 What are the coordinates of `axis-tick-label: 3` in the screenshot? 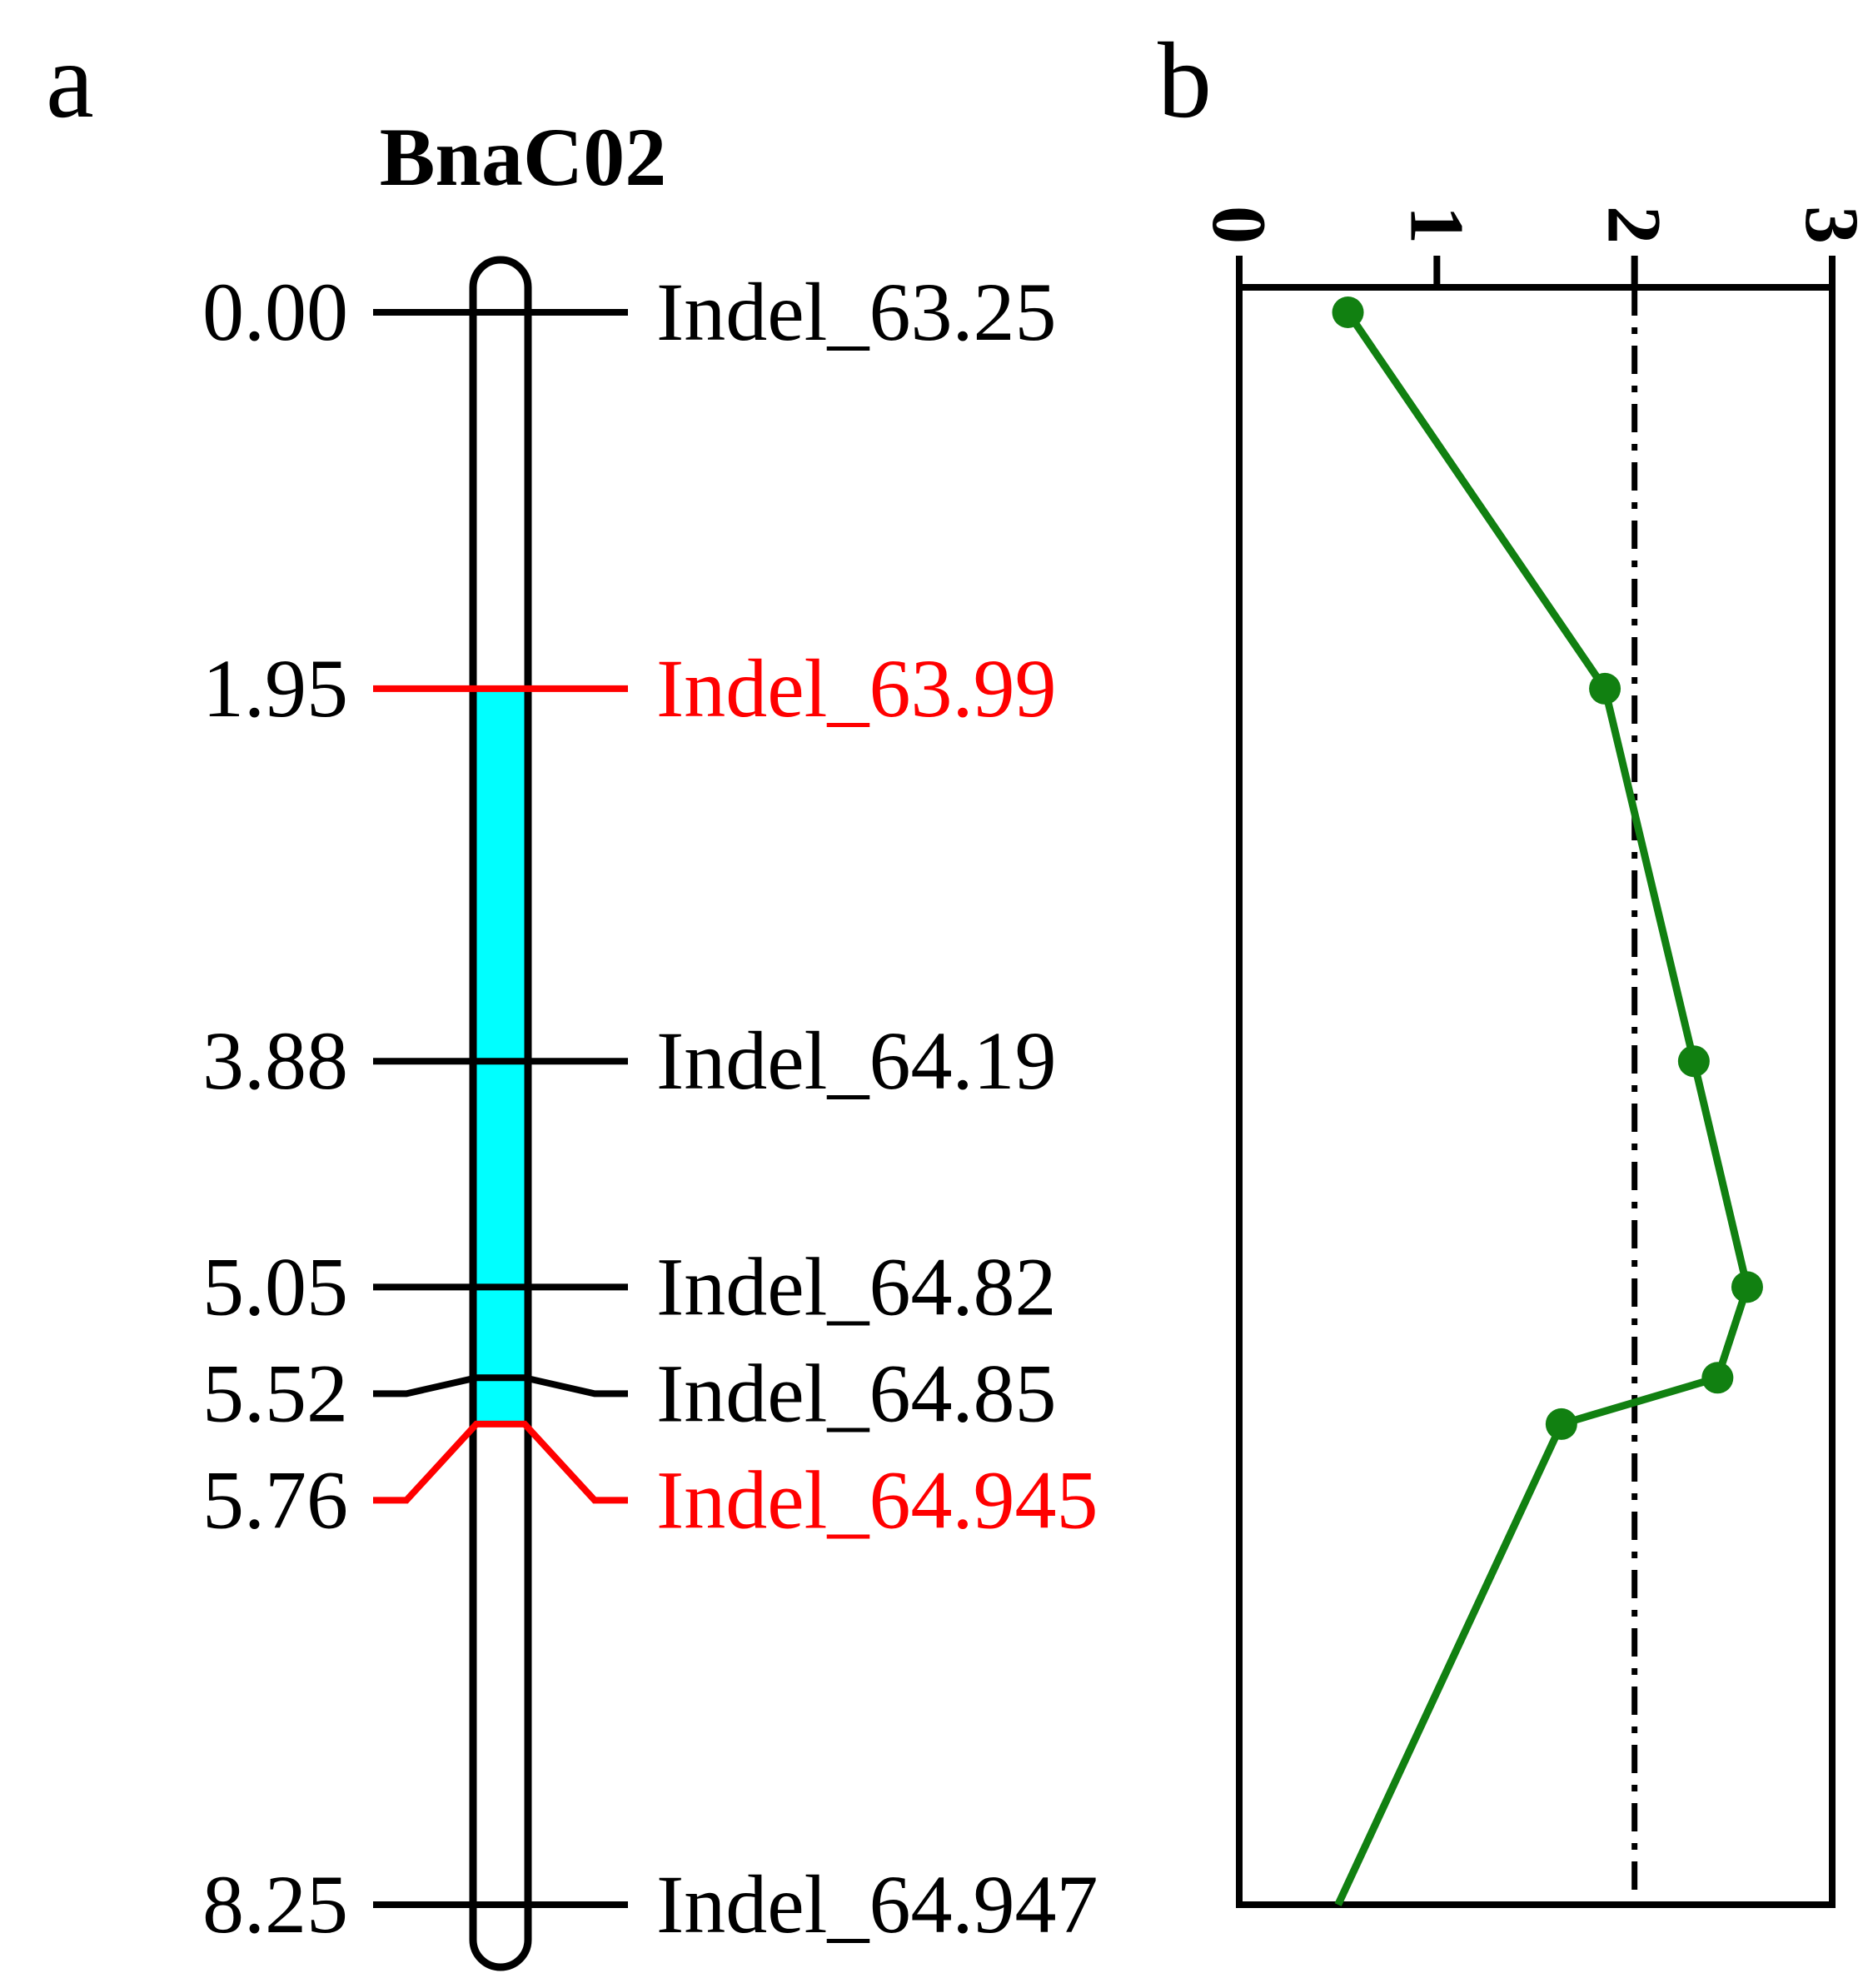 It's located at (1829, 225).